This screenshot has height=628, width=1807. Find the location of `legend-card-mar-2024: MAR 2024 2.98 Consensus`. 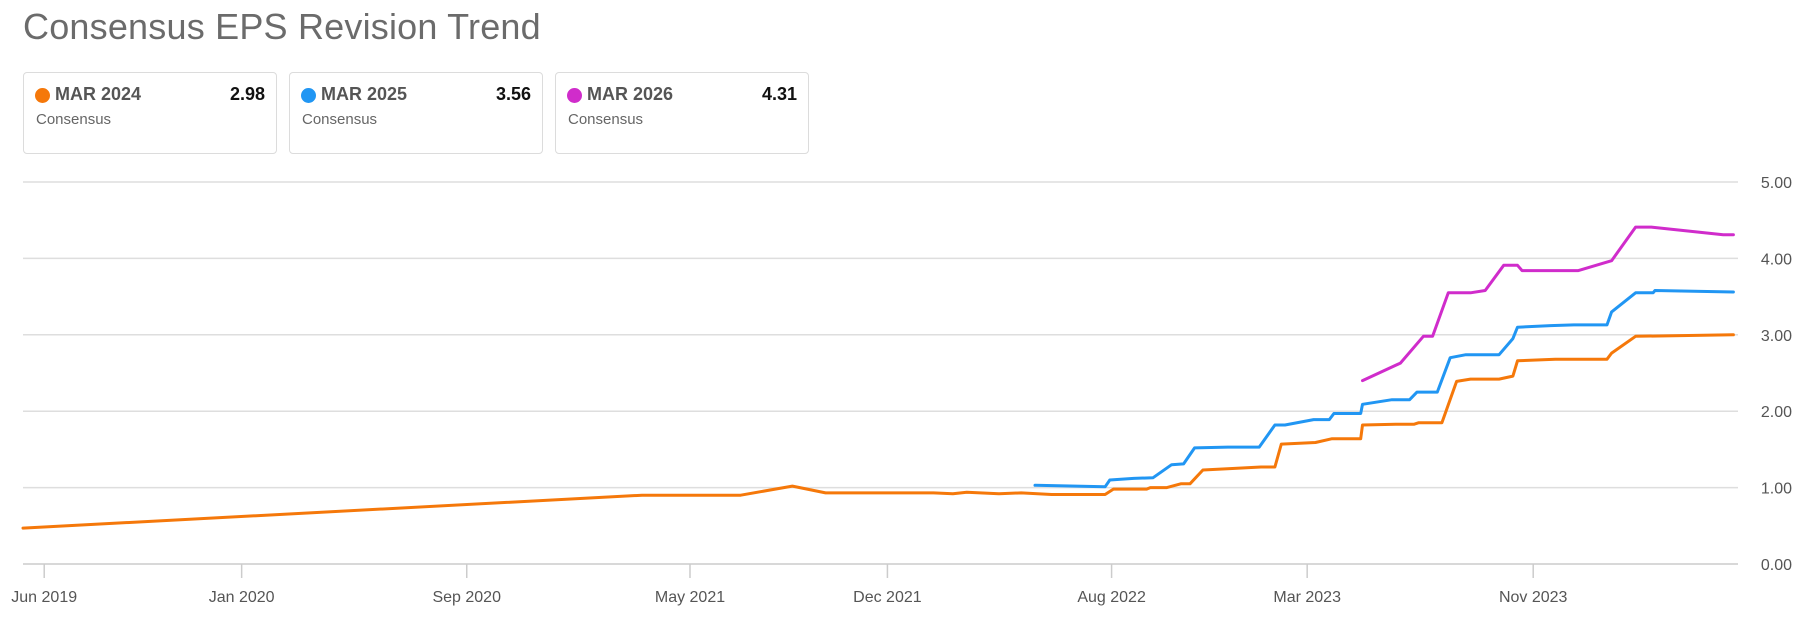

legend-card-mar-2024: MAR 2024 2.98 Consensus is located at coordinates (150, 113).